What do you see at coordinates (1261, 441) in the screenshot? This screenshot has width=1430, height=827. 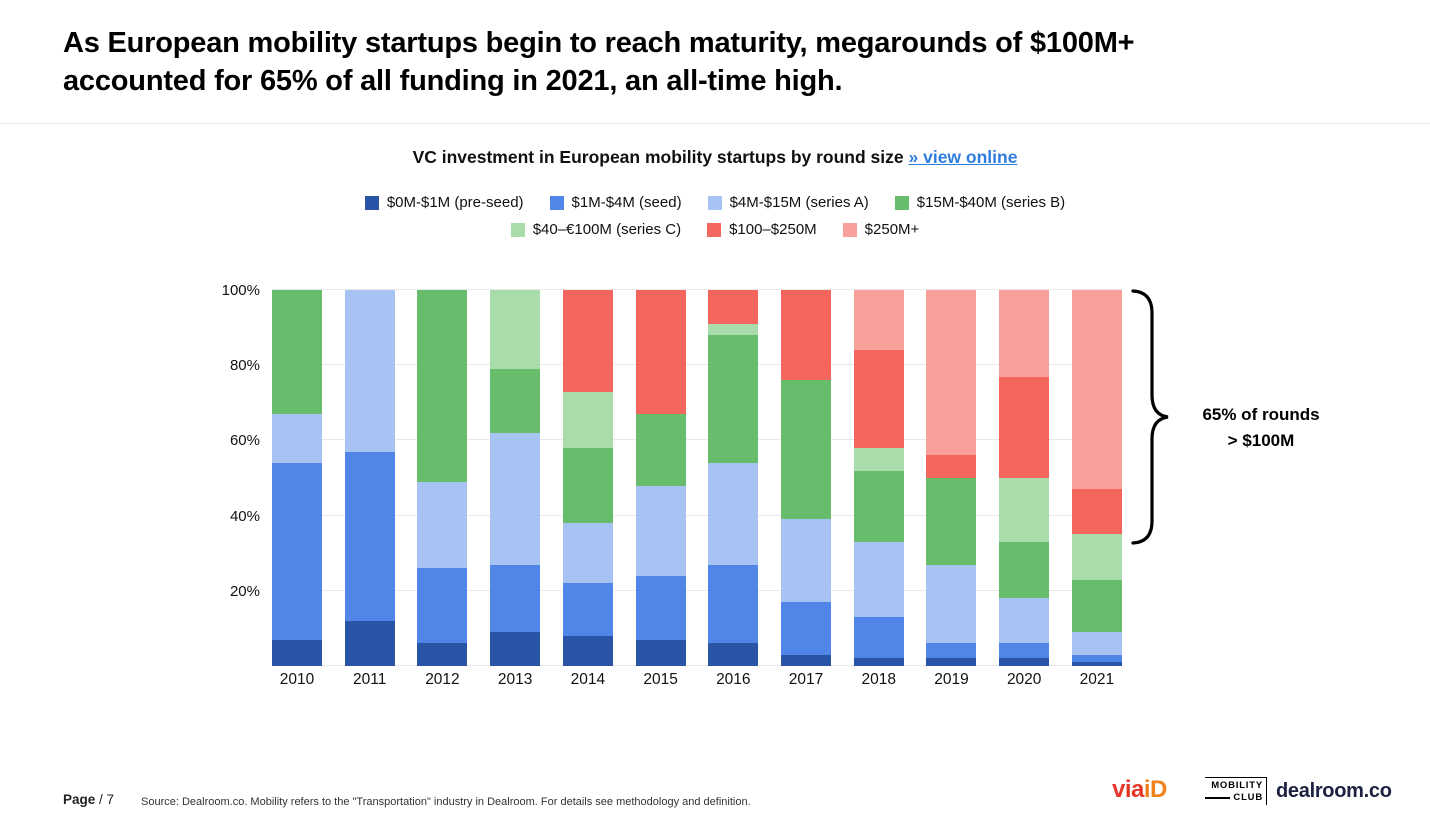 I see `annotation-line2: > $100M` at bounding box center [1261, 441].